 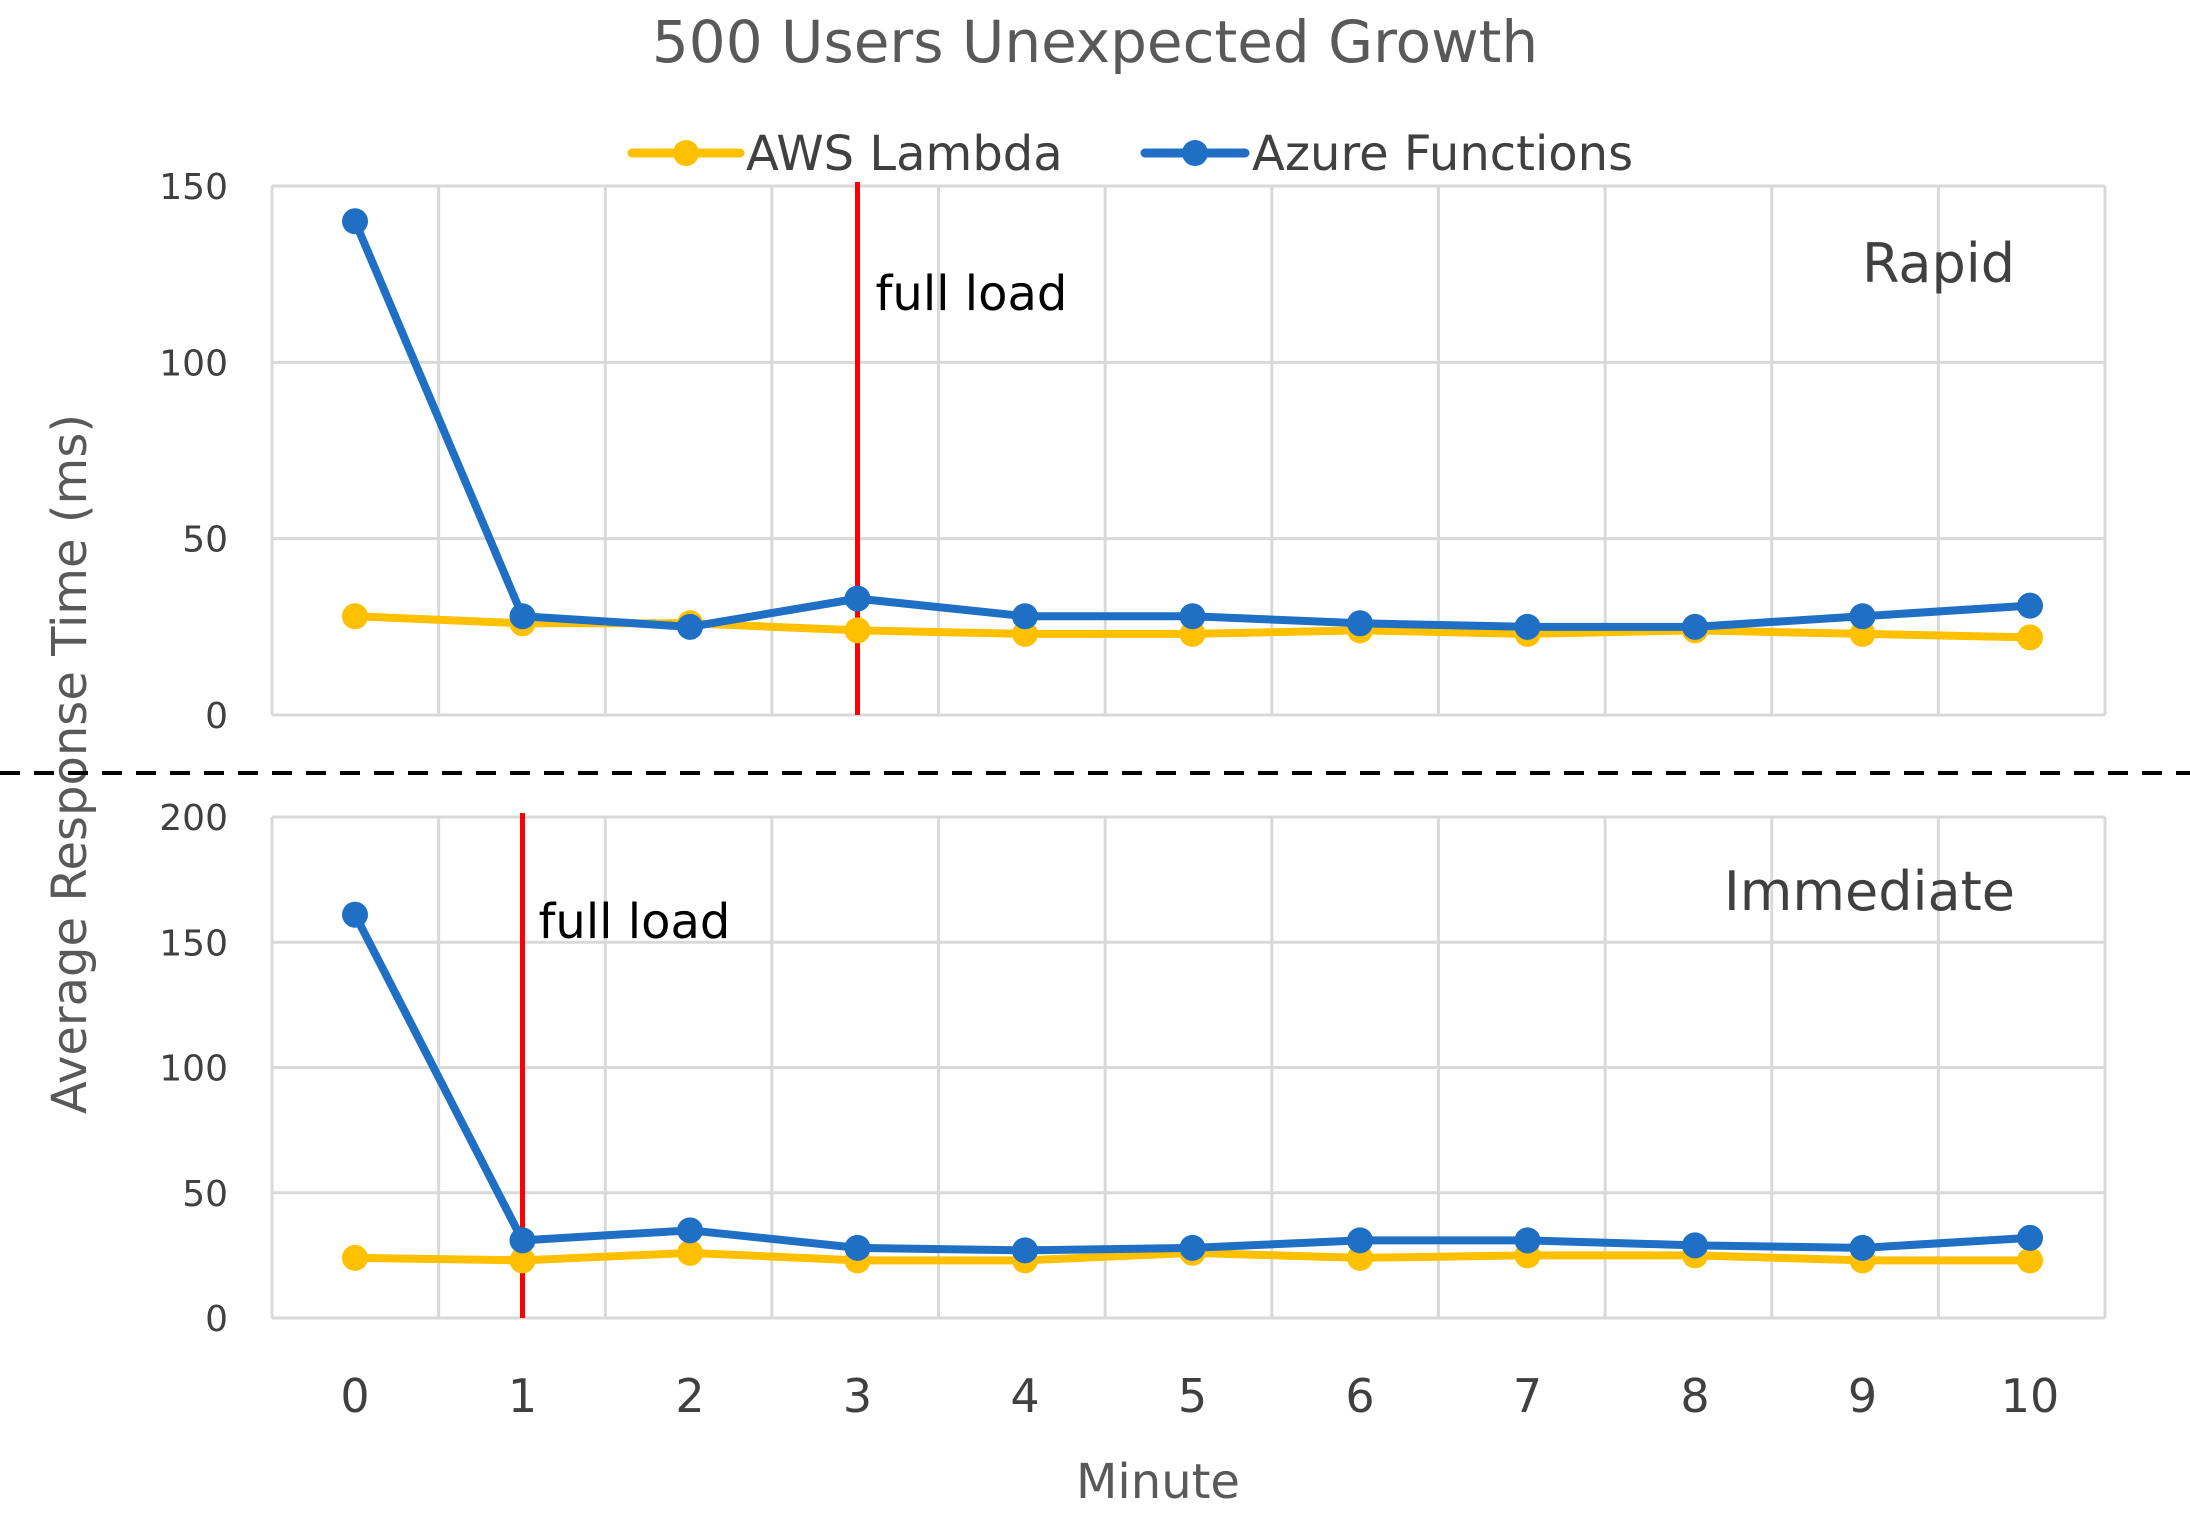 What do you see at coordinates (1359, 1396) in the screenshot?
I see `x-tick-label: 6` at bounding box center [1359, 1396].